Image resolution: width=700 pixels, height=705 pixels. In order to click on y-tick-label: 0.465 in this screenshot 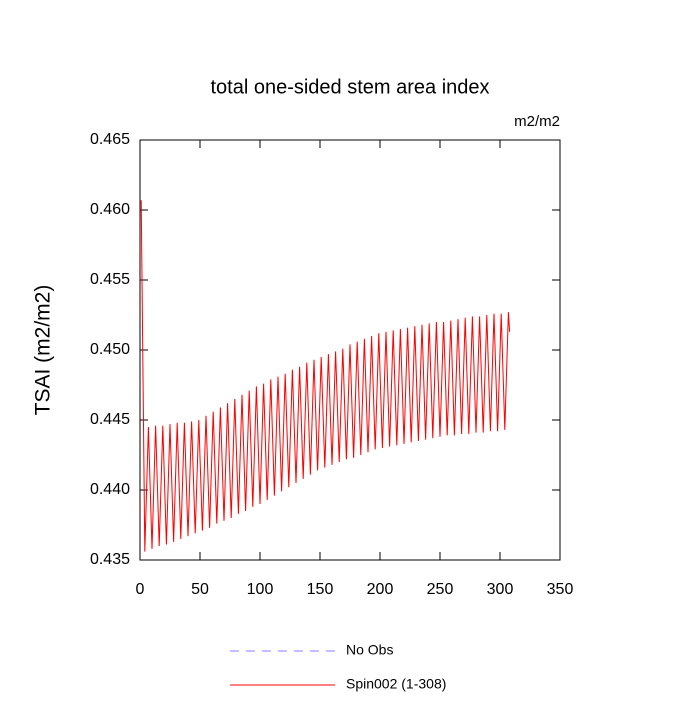, I will do `click(110, 139)`.